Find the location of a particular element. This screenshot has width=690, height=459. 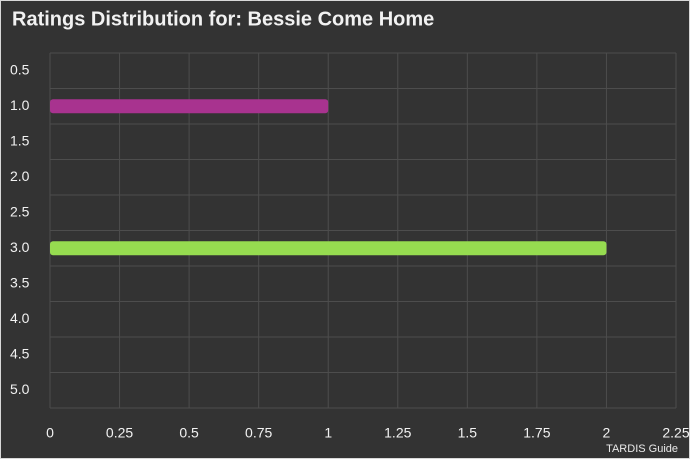

x-tick-label: 2.25 is located at coordinates (675, 433).